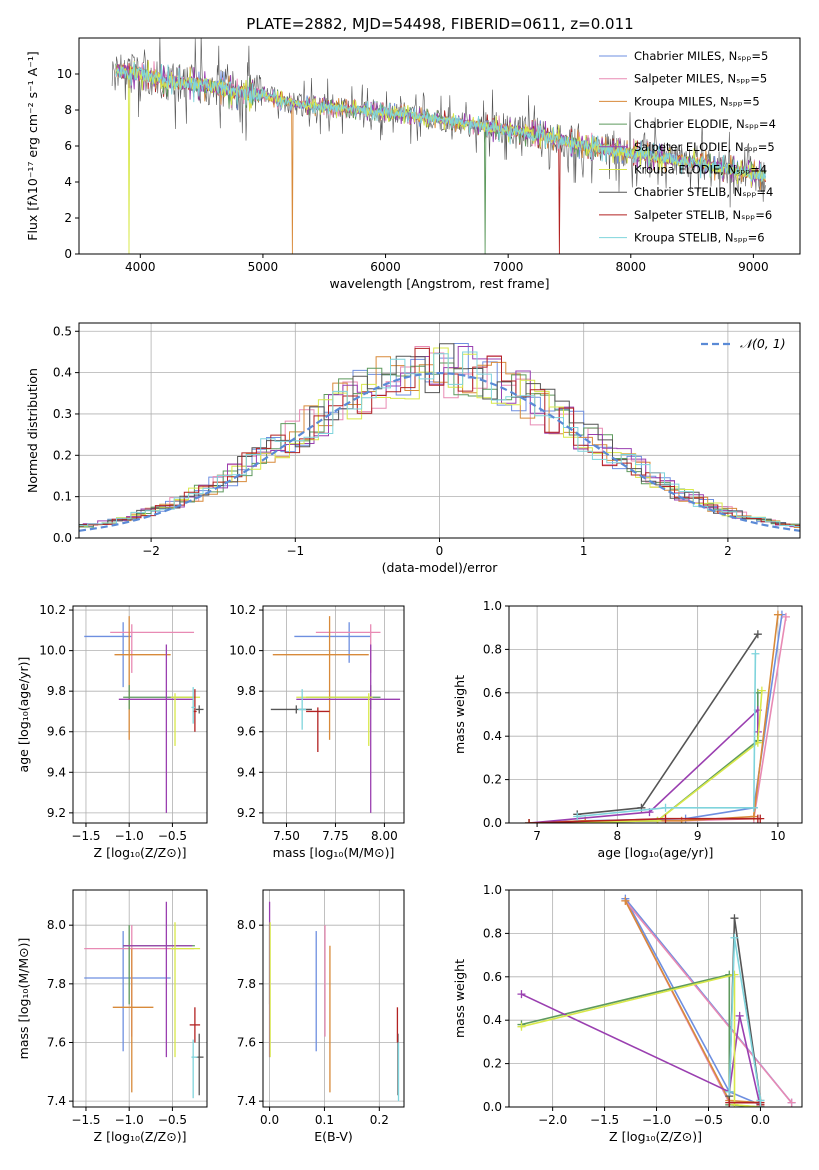 The height and width of the screenshot is (1170, 819). Describe the element at coordinates (62, 497) in the screenshot. I see `y-tick-label: 0.1` at that location.